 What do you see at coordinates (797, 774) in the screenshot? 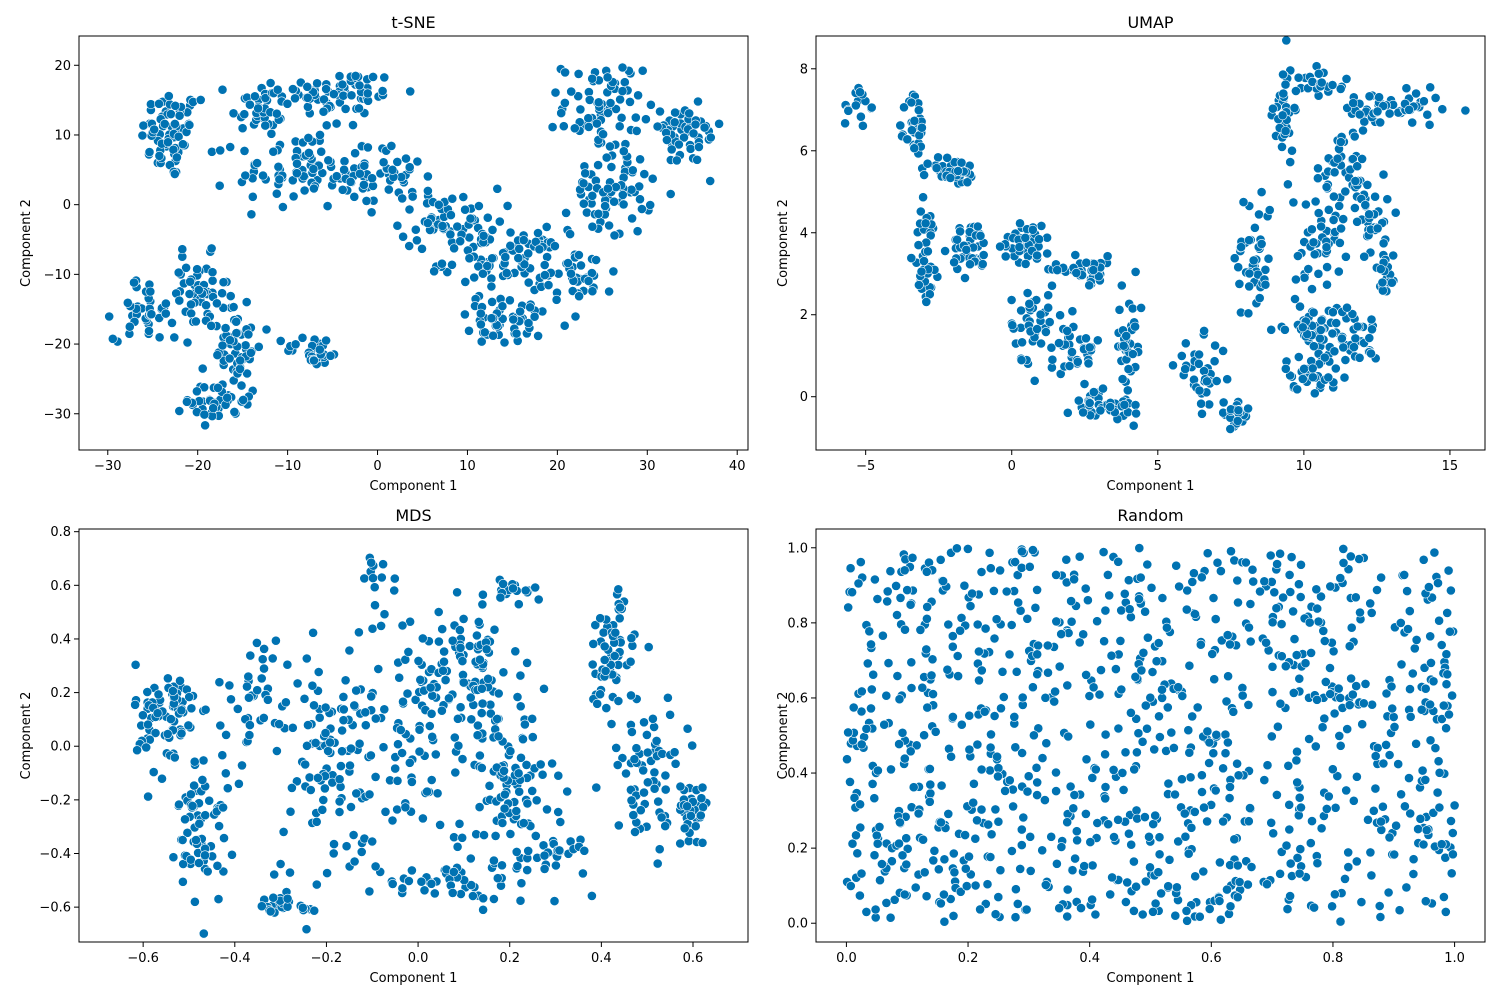
I see `y-tick-label: 0.4` at bounding box center [797, 774].